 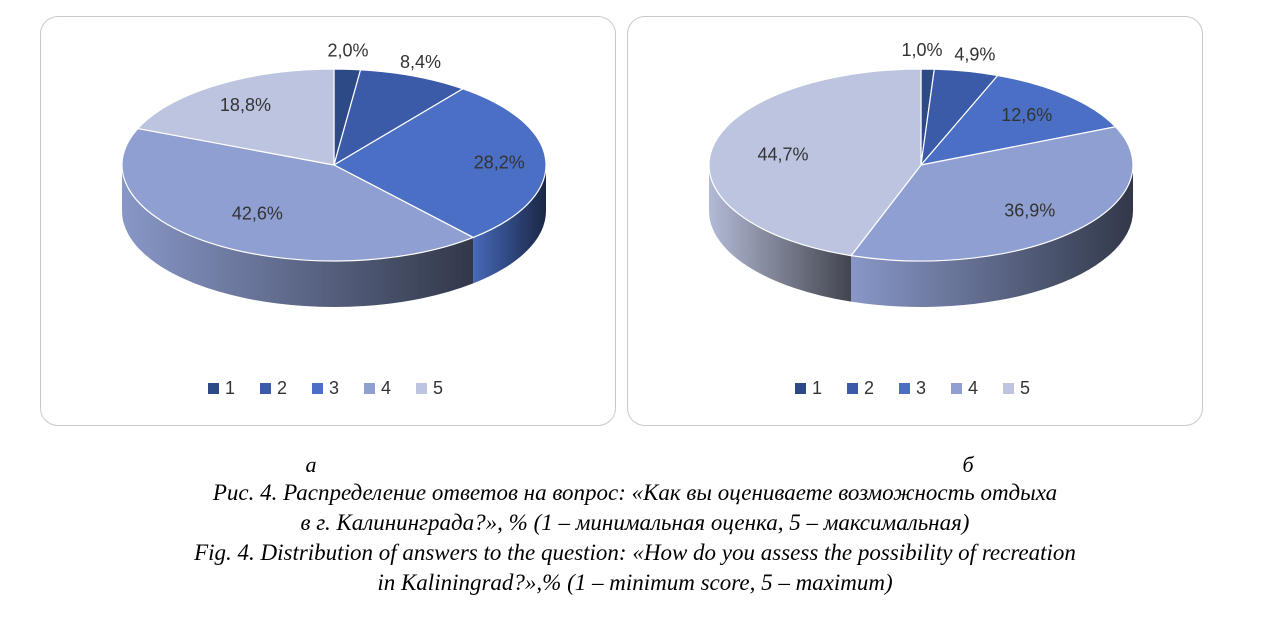 I want to click on data-label-1: 2,0%, so click(x=347, y=50).